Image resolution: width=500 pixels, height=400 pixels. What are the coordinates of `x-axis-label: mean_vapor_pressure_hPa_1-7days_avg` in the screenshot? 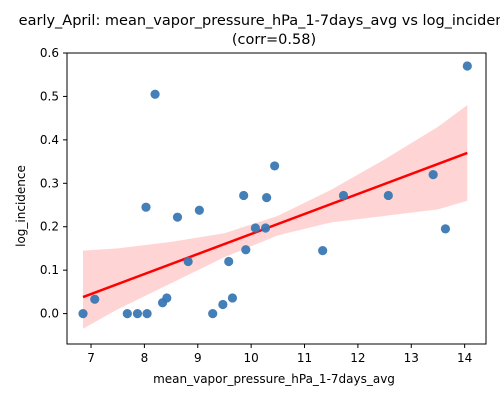 It's located at (274, 379).